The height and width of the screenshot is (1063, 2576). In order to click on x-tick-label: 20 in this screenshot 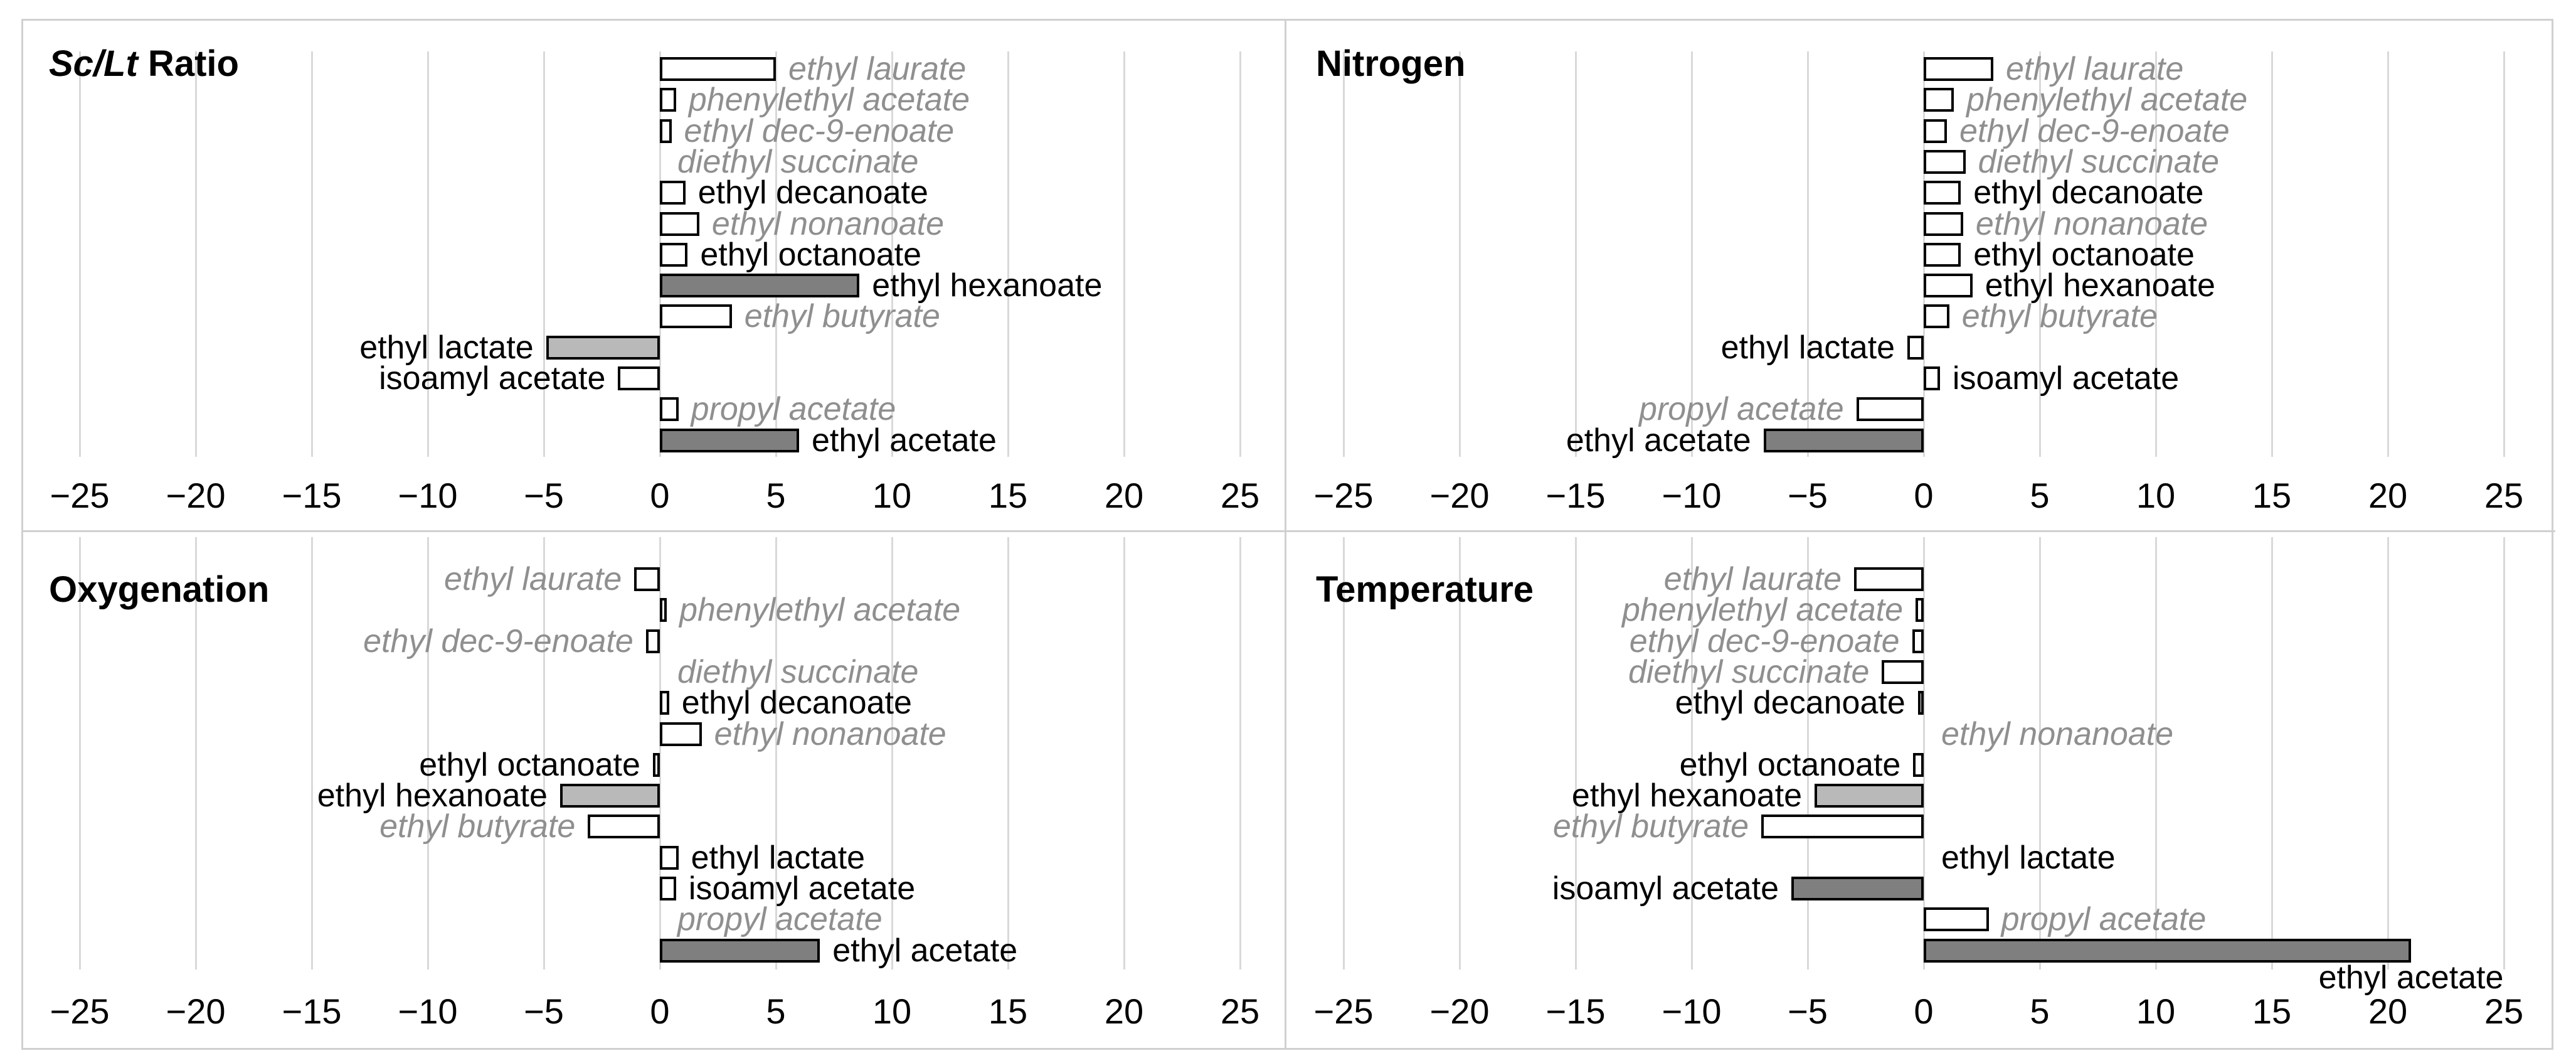, I will do `click(1124, 1011)`.